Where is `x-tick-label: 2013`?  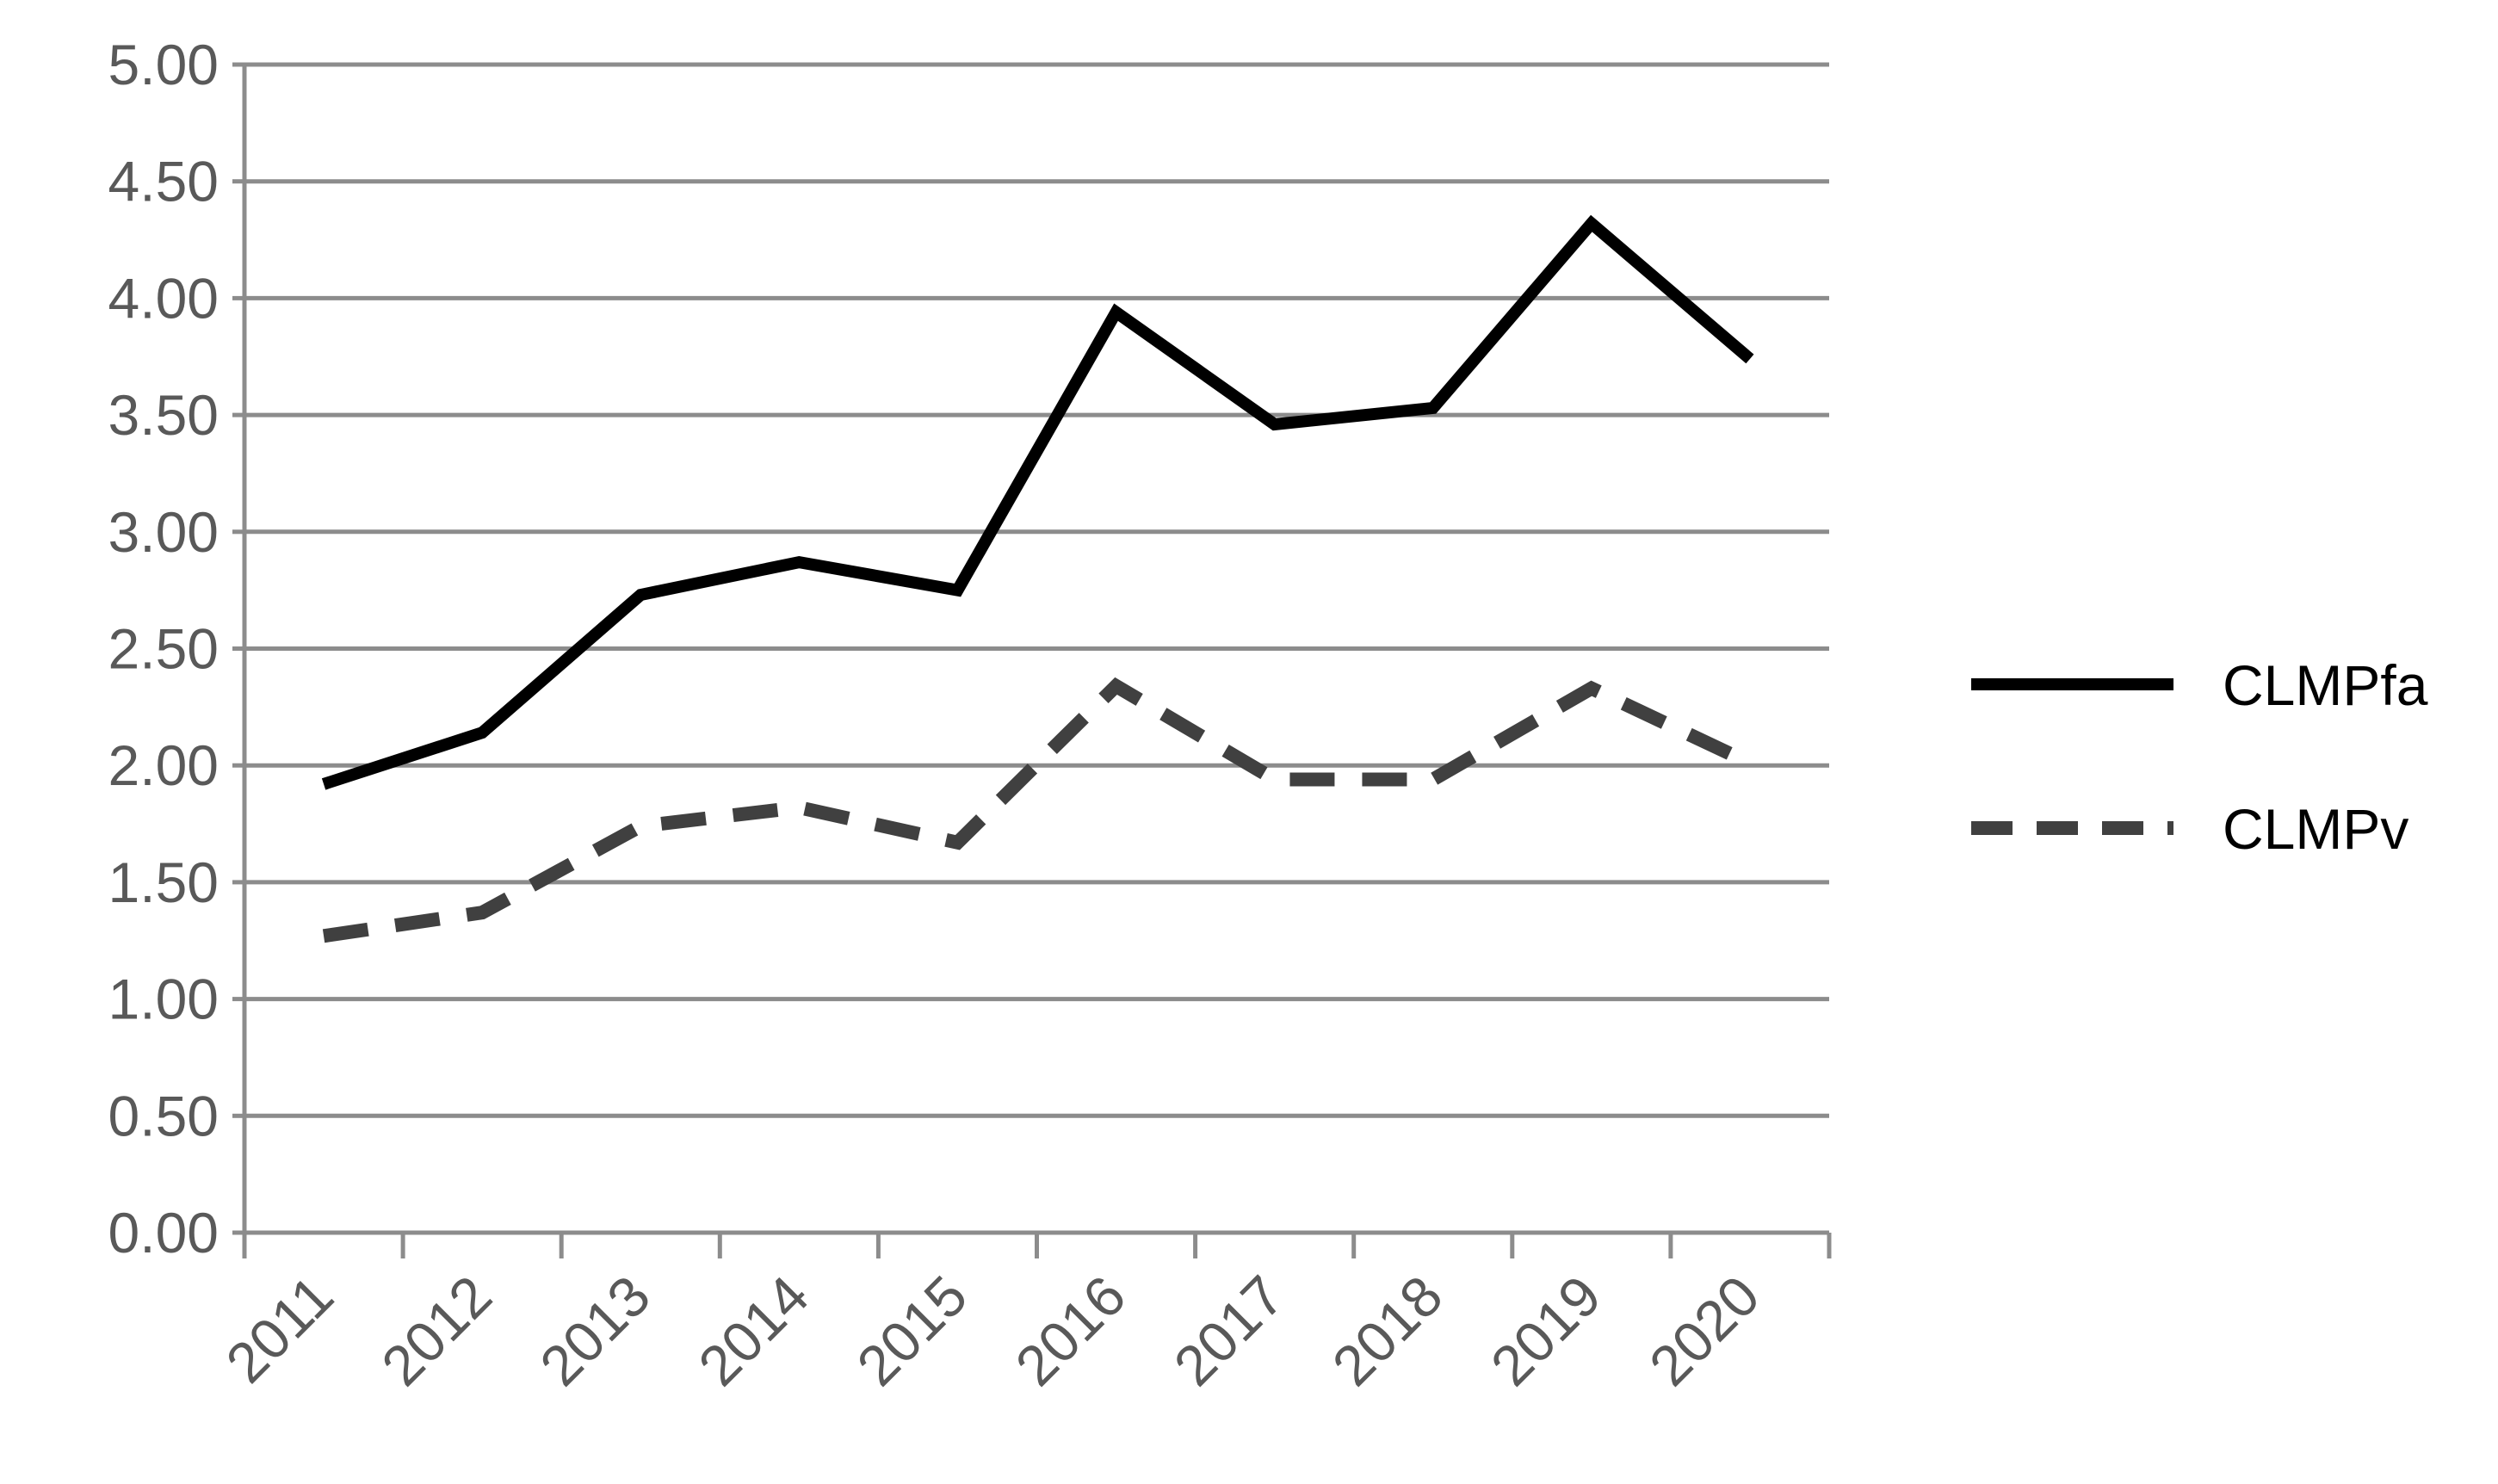 x-tick-label: 2013 is located at coordinates (595, 1331).